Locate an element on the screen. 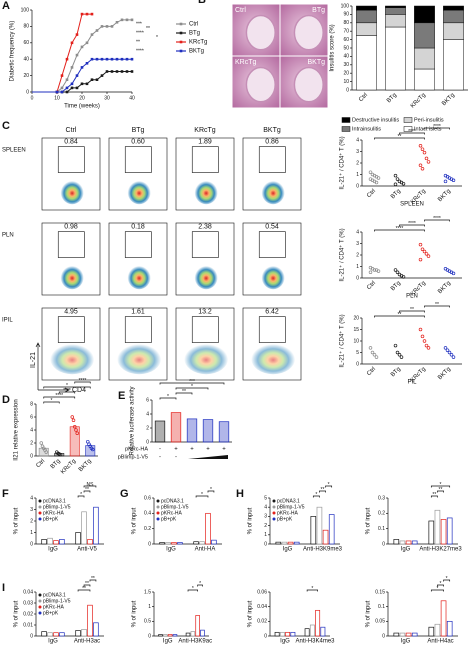  cell-cloud is located at coordinates (72, 277).